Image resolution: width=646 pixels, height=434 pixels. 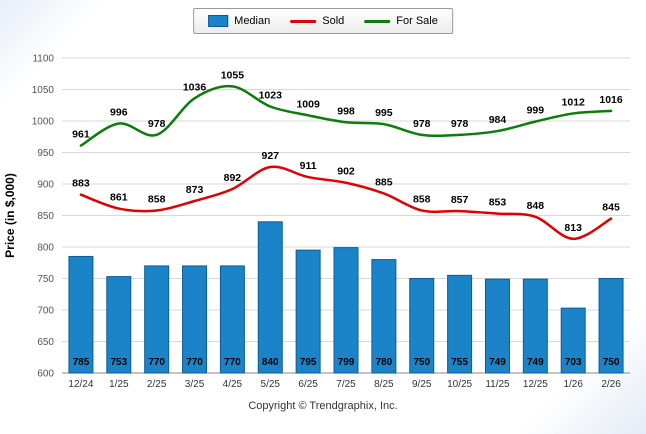 I want to click on legend-item-sold: Sold, so click(x=317, y=21).